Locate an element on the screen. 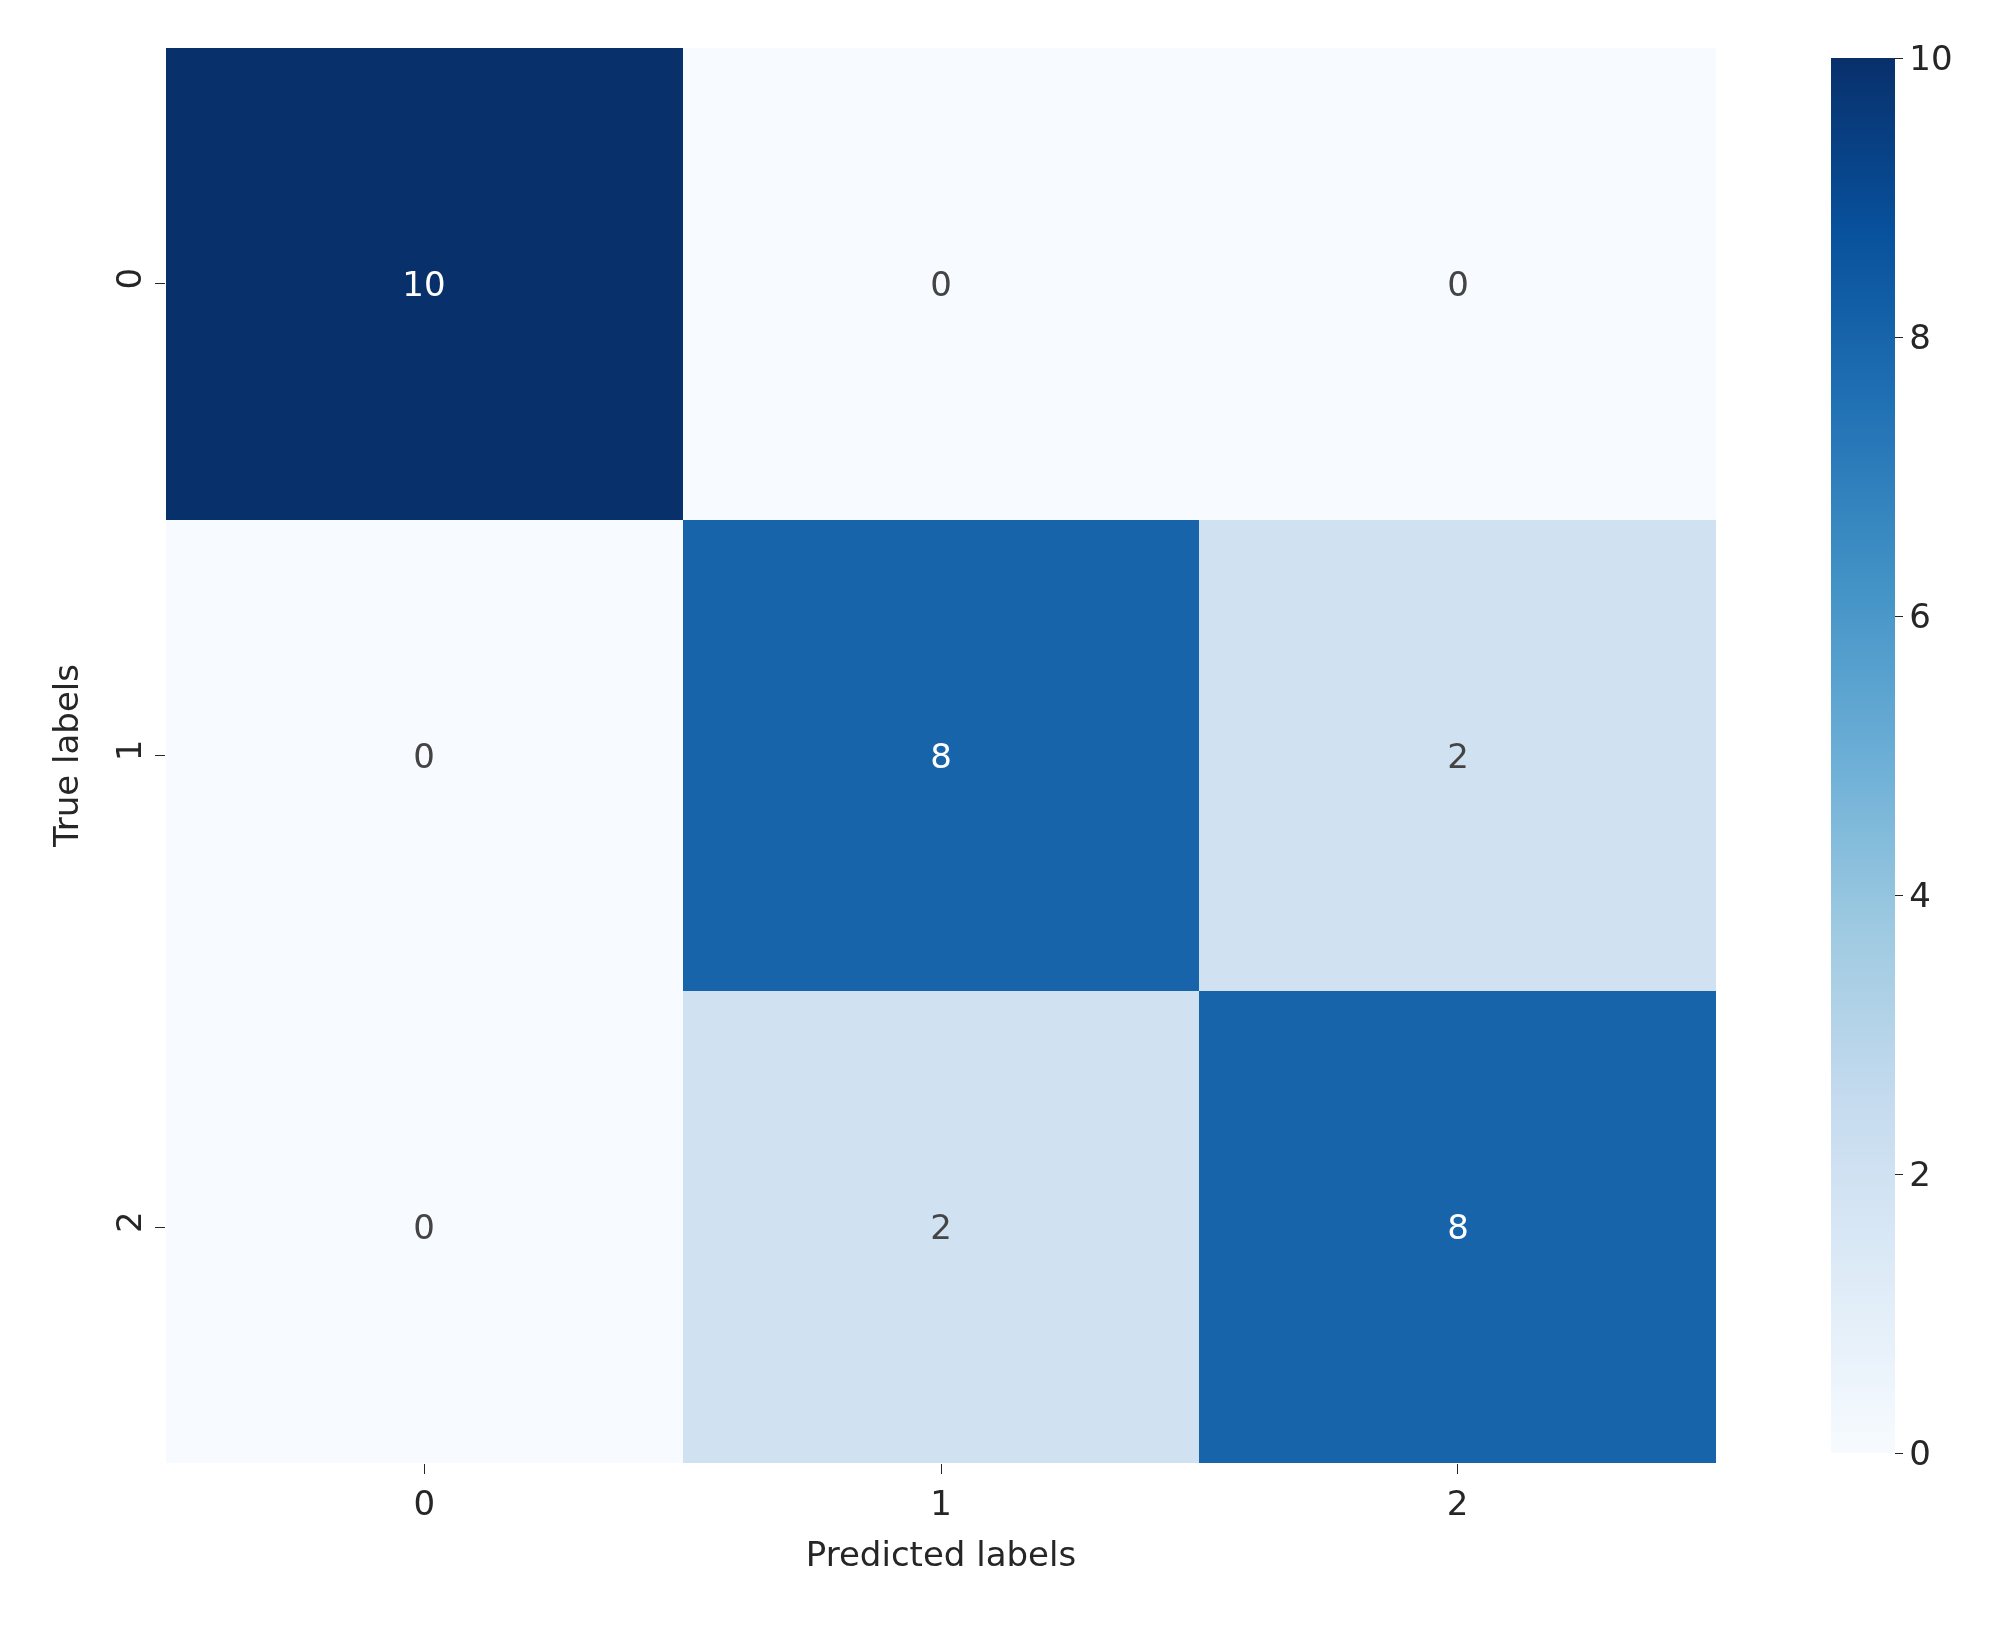  y-tick-label: 2 is located at coordinates (129, 1222).